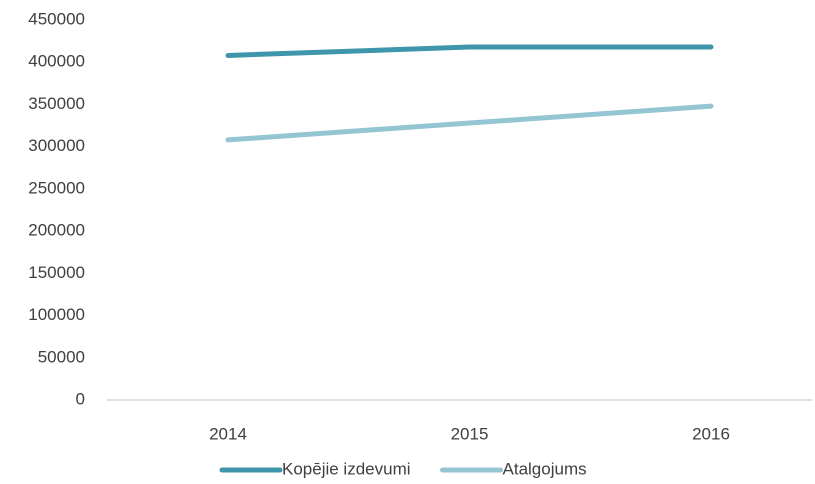 The image size is (815, 484). Describe the element at coordinates (56, 187) in the screenshot. I see `y-tick-label: 250000` at that location.